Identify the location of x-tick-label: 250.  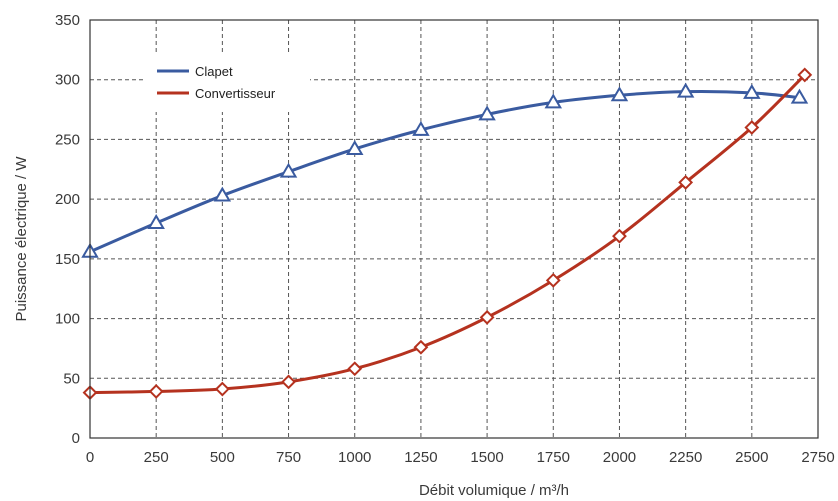
(156, 457).